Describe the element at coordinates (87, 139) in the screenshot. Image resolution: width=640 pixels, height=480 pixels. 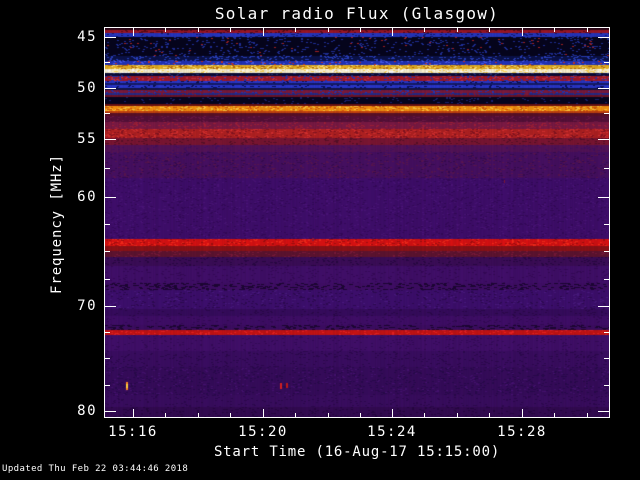
I see `y-tick-label: 55` at that location.